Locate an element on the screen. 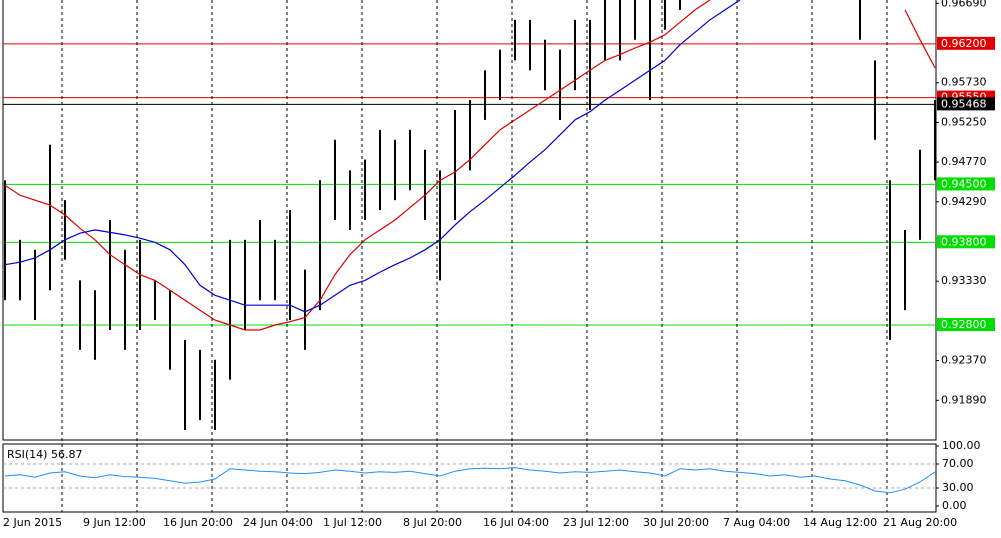 This screenshot has width=1001, height=538. x-tick-label: 7 Aug 04:00 is located at coordinates (756, 522).